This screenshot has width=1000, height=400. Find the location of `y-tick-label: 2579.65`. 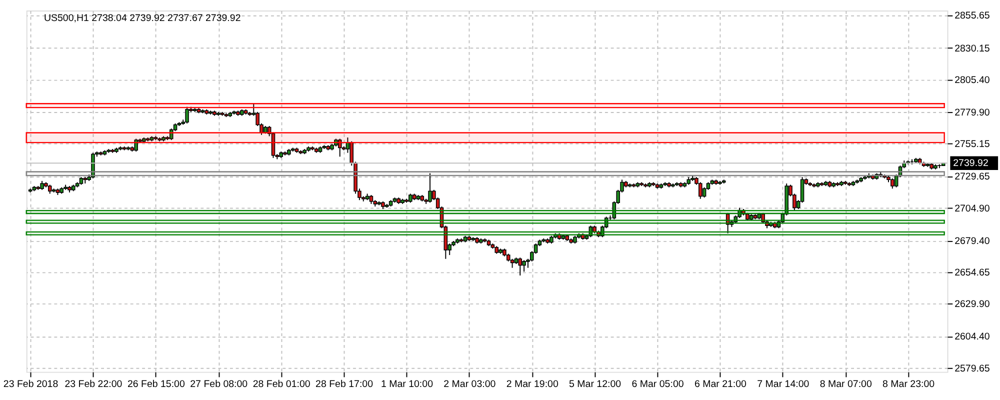

y-tick-label: 2579.65 is located at coordinates (972, 368).